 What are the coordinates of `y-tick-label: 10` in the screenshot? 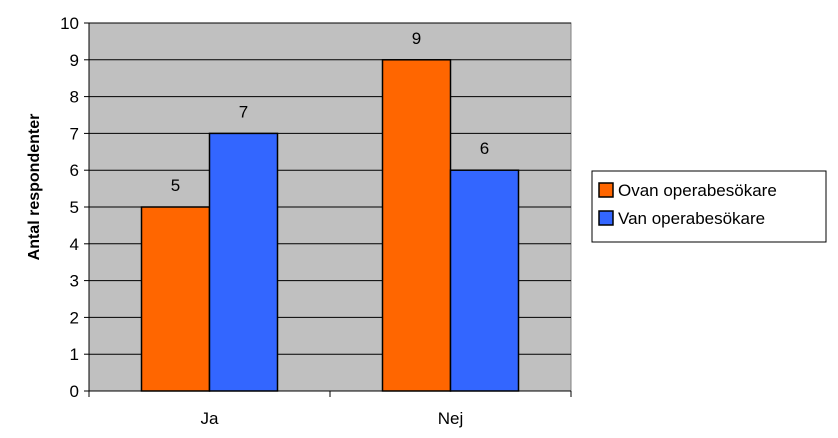 It's located at (69, 23).